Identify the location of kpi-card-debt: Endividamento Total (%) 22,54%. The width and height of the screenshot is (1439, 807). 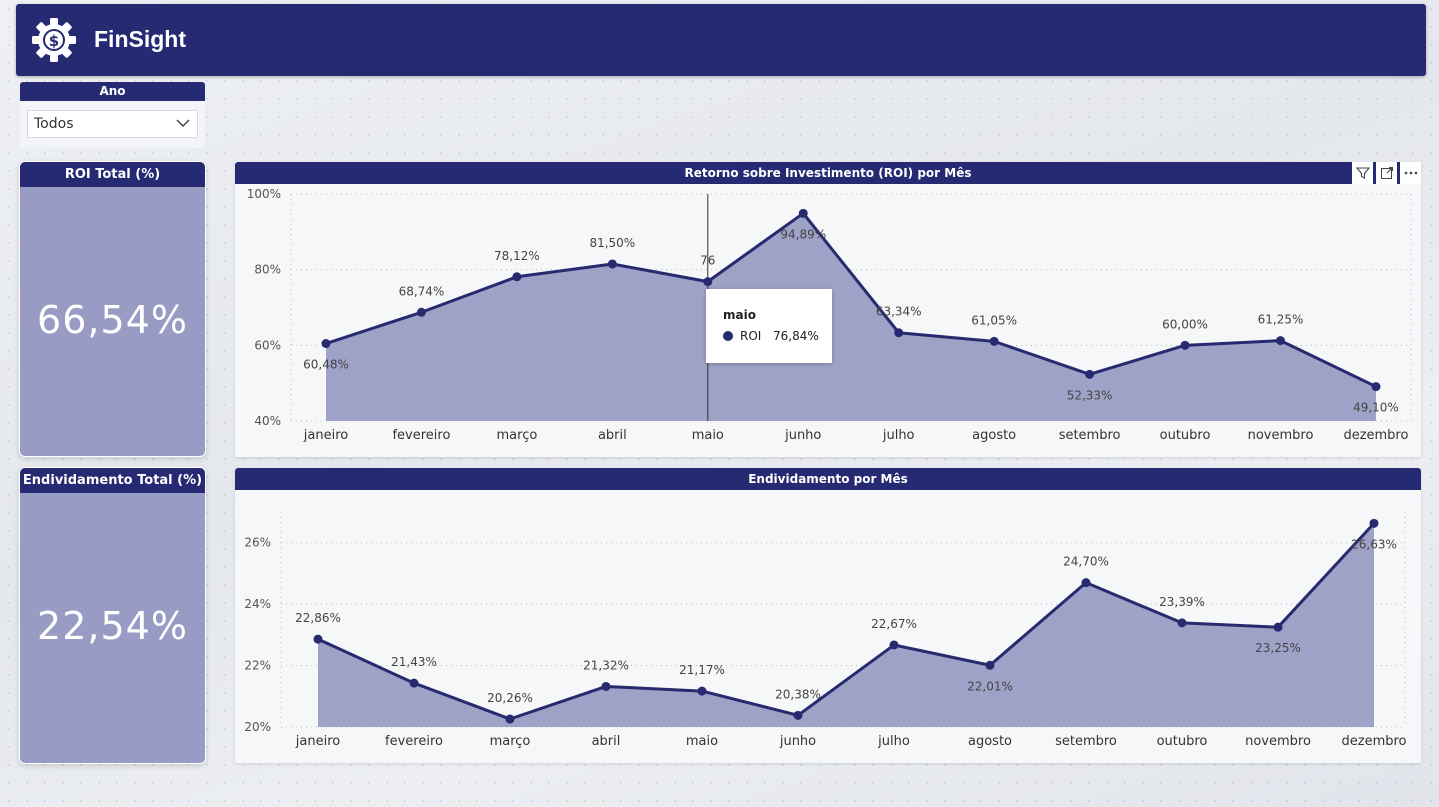
(112, 615).